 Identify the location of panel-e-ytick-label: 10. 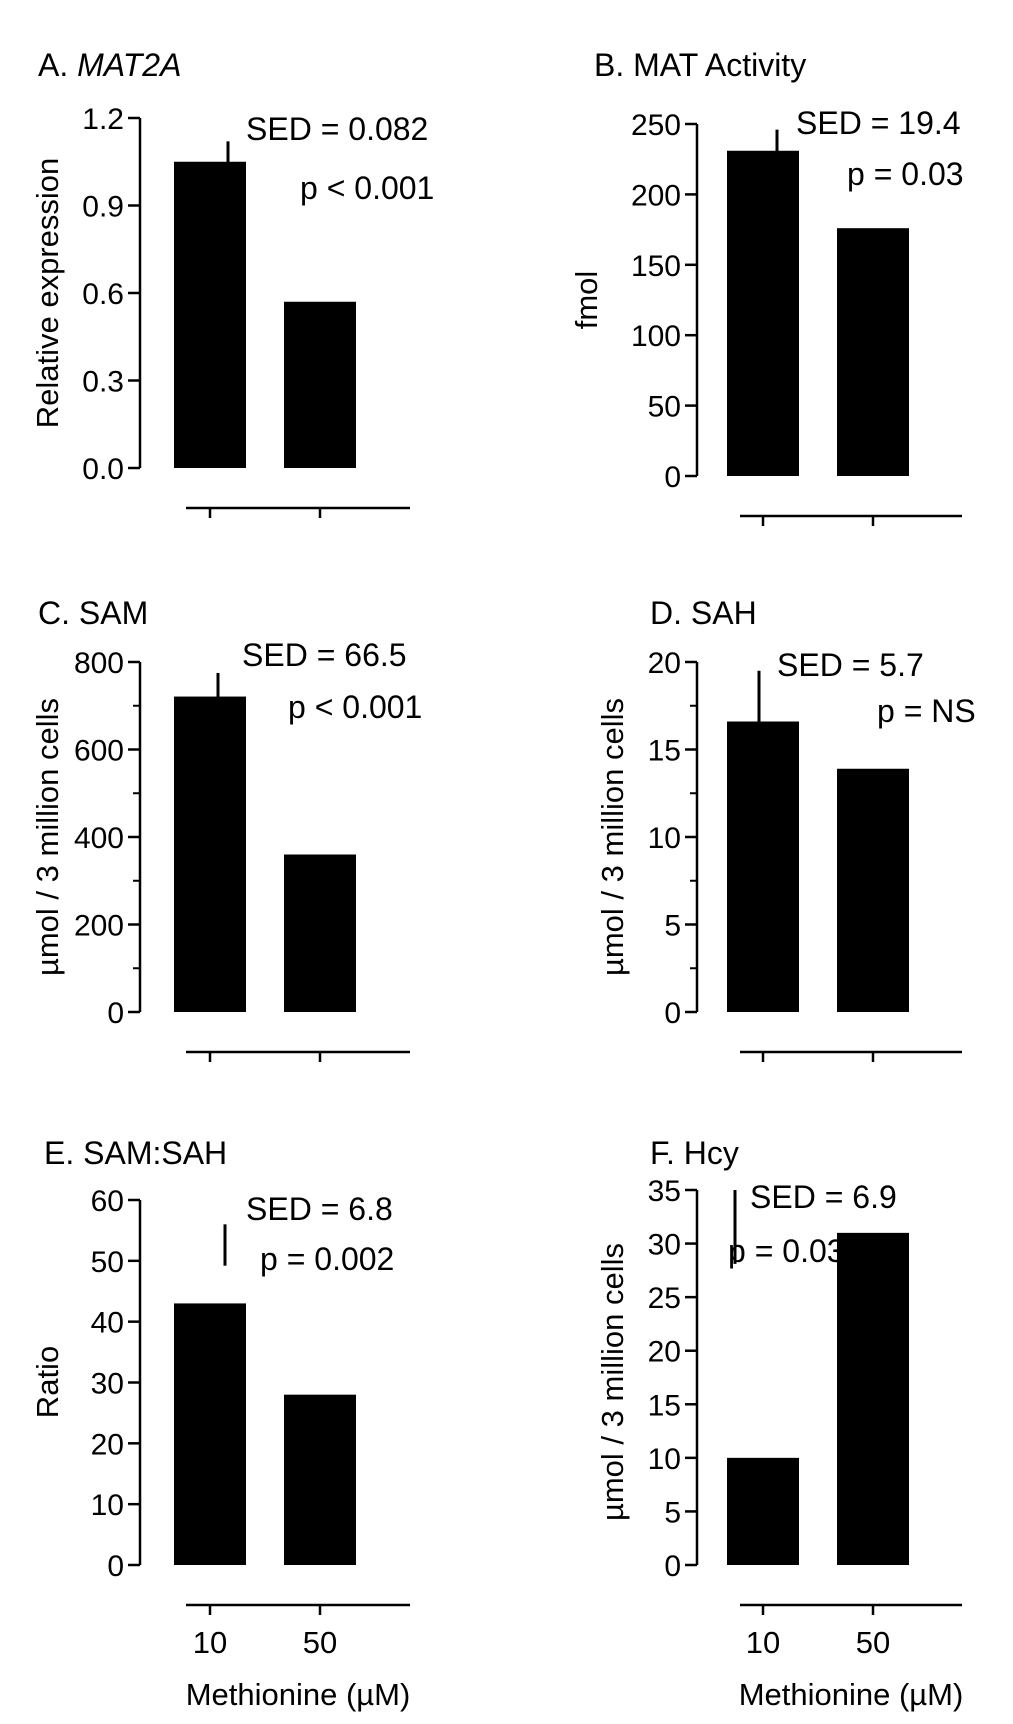
(107, 1505).